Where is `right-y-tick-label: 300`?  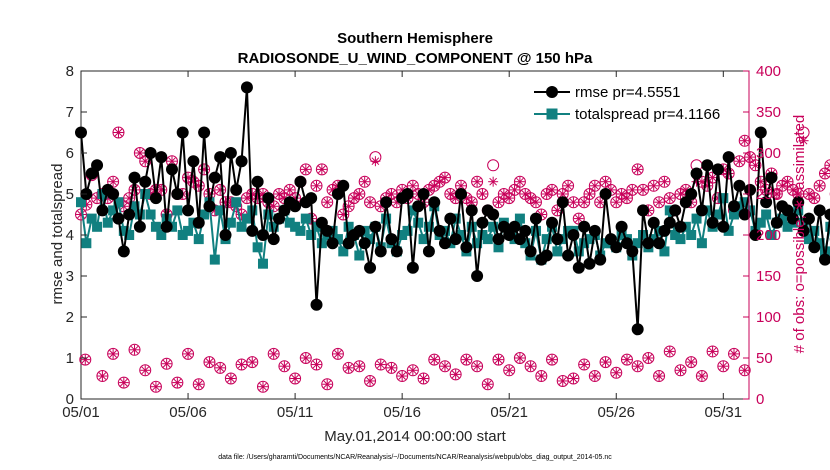 right-y-tick-label: 300 is located at coordinates (768, 153).